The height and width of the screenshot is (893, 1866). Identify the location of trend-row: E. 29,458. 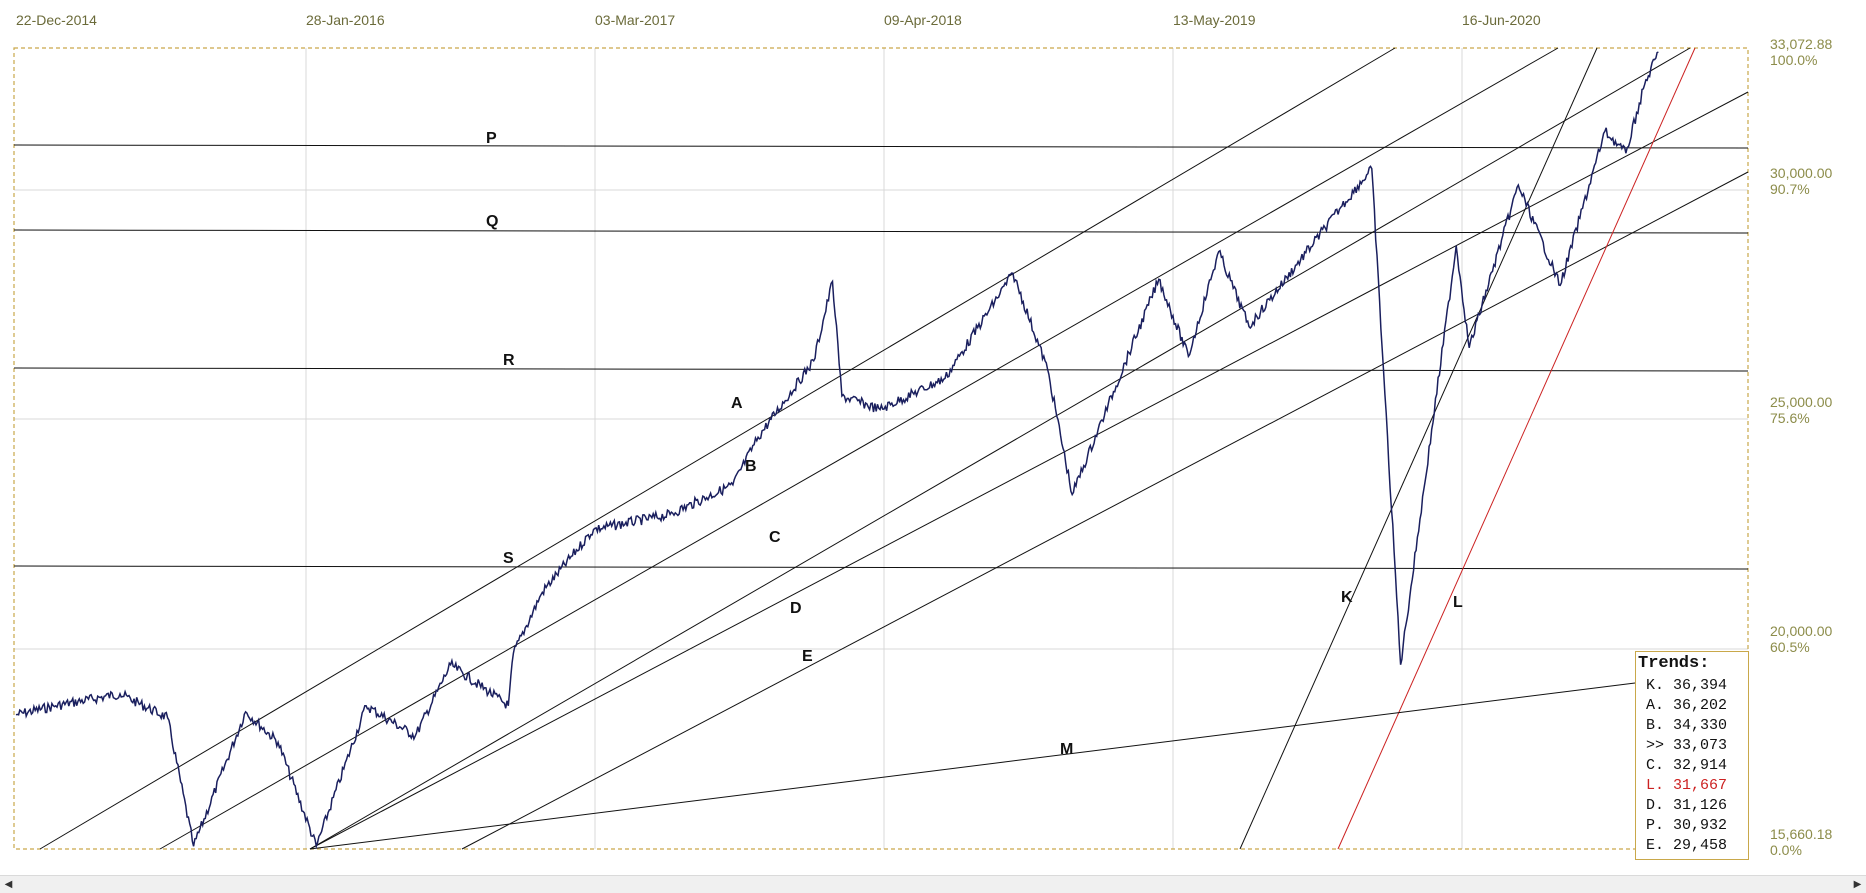
(1687, 845).